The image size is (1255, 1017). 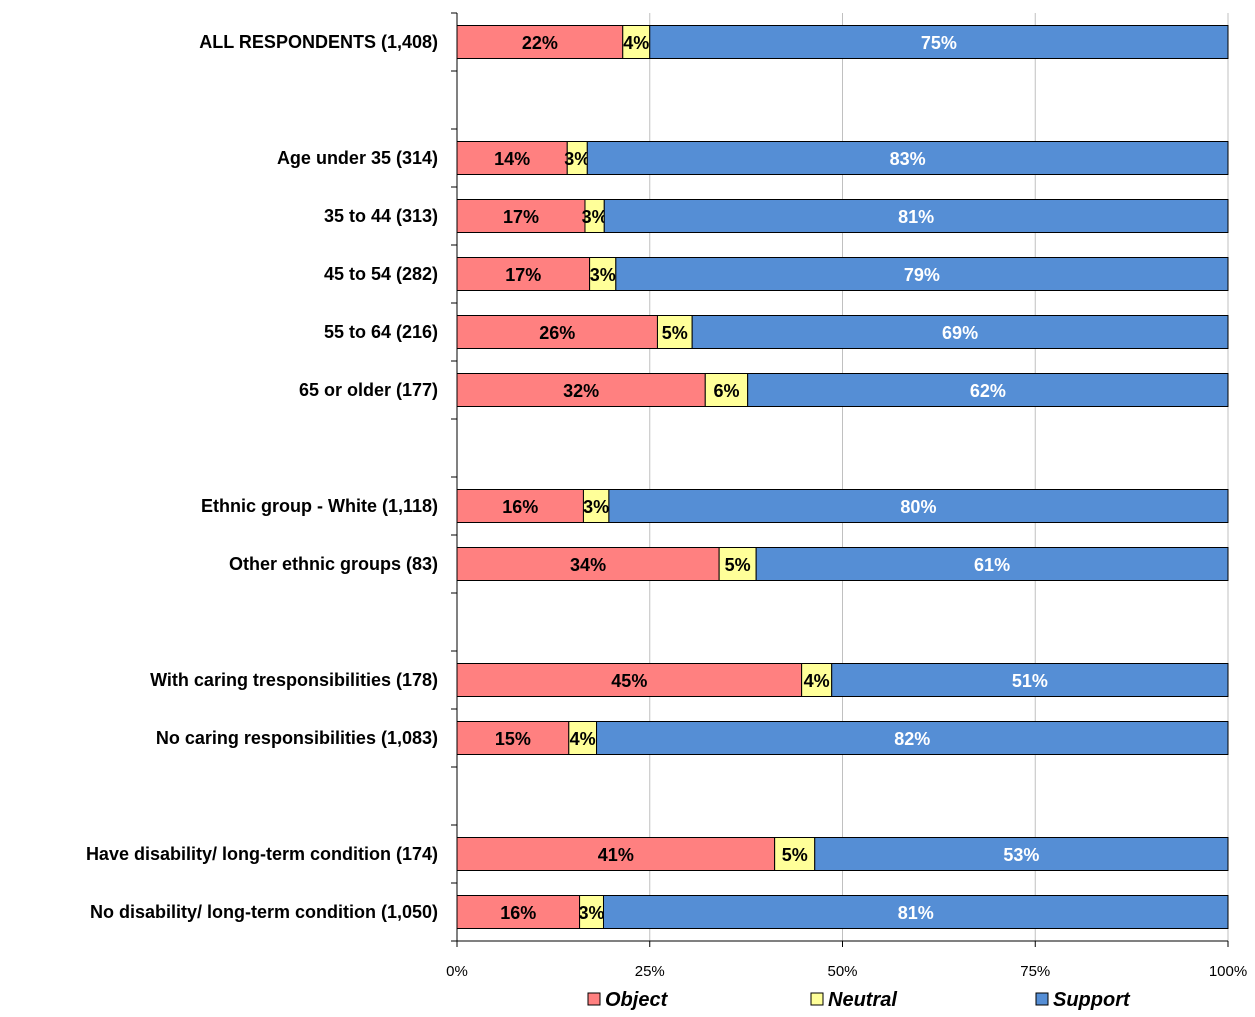 I want to click on legend-label-object: Object, so click(x=637, y=1000).